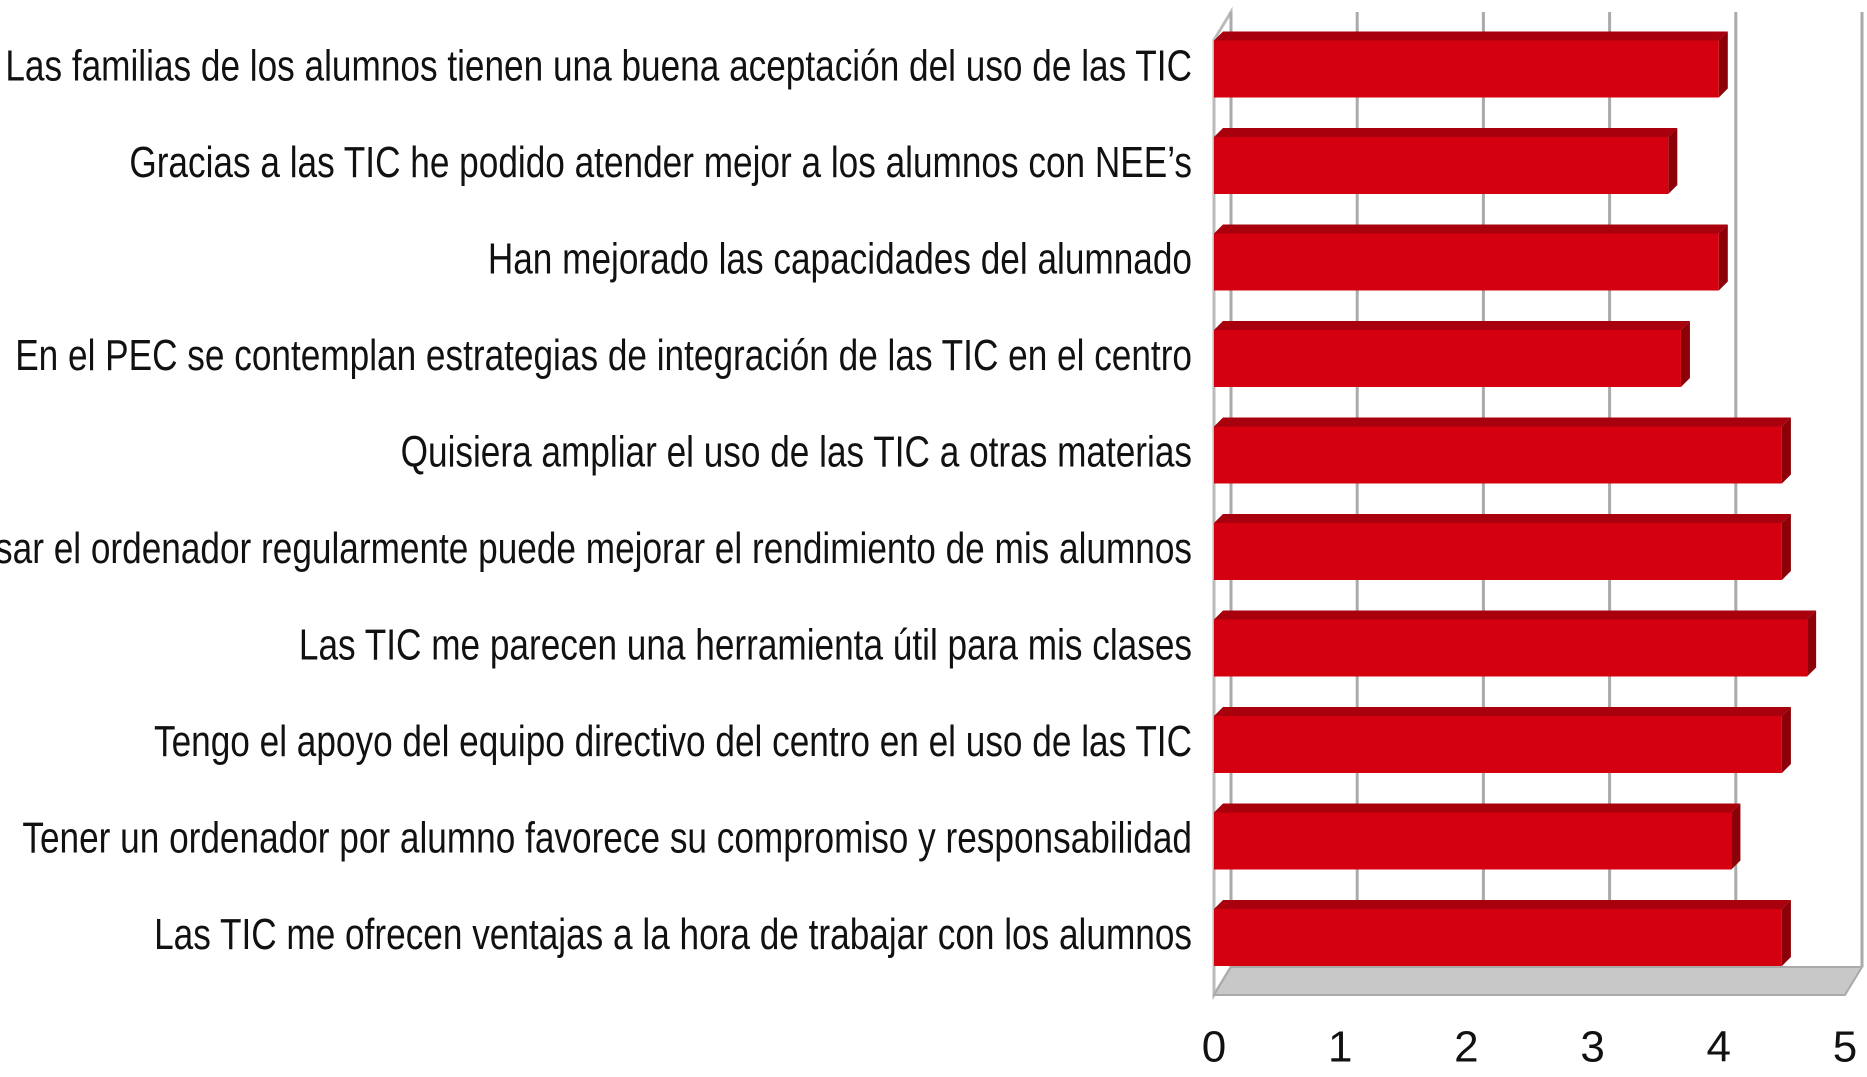 The height and width of the screenshot is (1077, 1867). I want to click on floor, so click(1538, 981).